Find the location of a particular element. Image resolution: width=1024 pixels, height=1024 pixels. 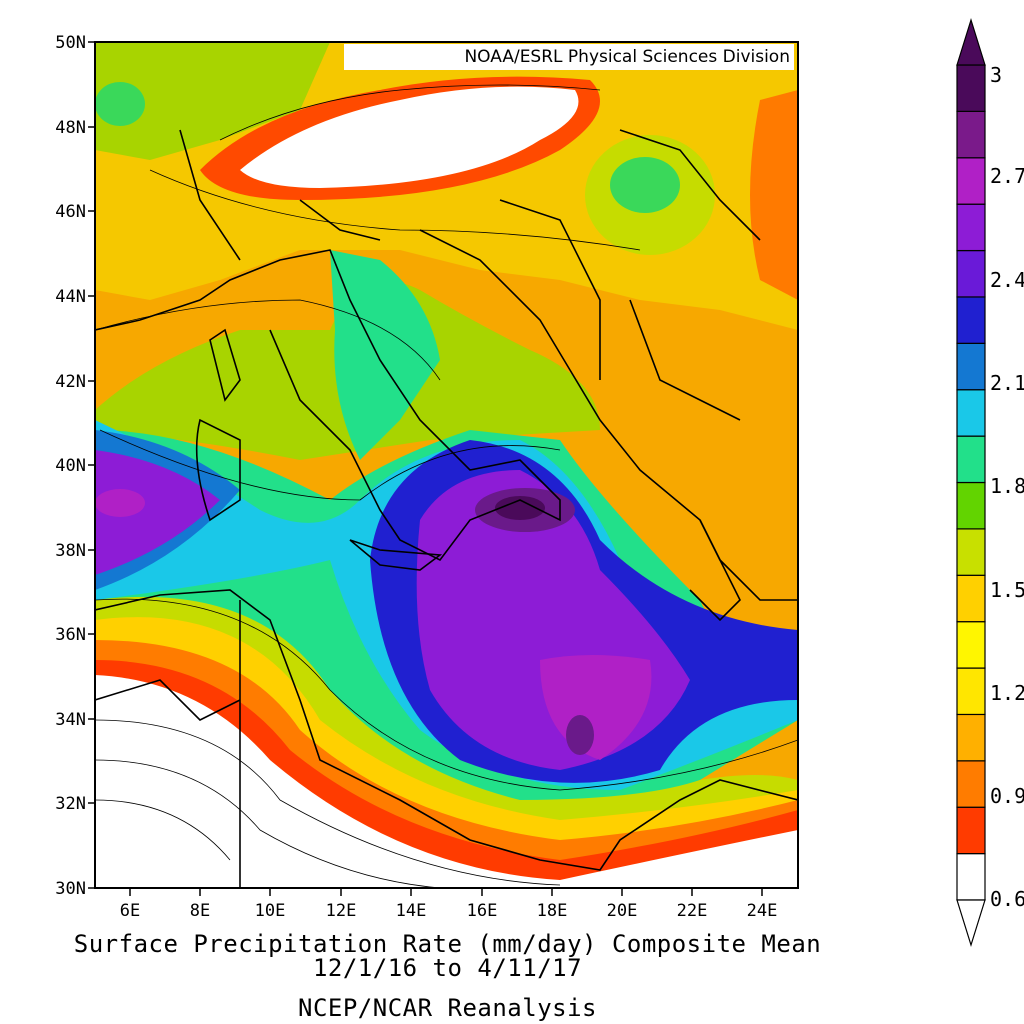

date-range: 12/1/16 to 4/11/17 is located at coordinates (447, 968).